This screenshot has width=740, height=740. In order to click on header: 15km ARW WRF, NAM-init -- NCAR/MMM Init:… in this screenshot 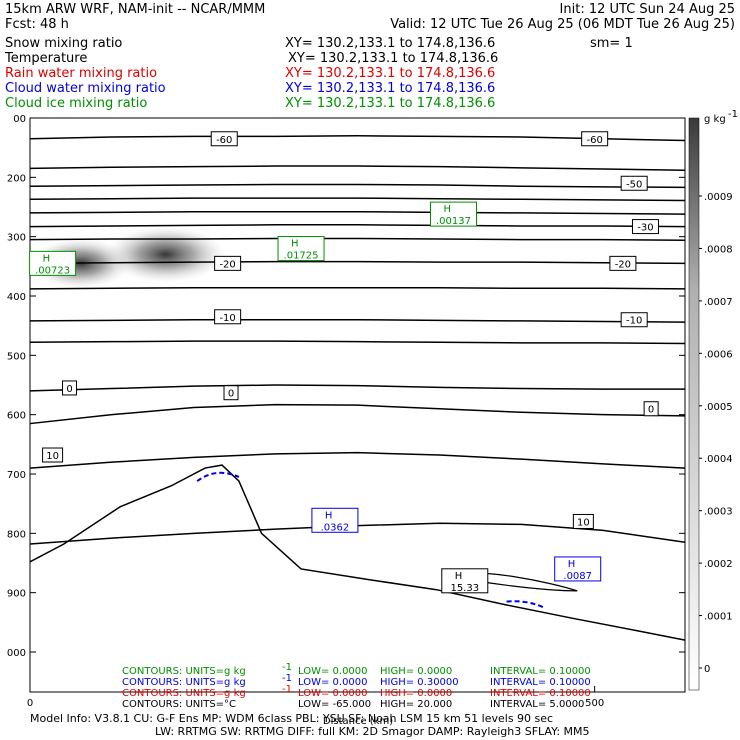, I will do `click(369, 56)`.